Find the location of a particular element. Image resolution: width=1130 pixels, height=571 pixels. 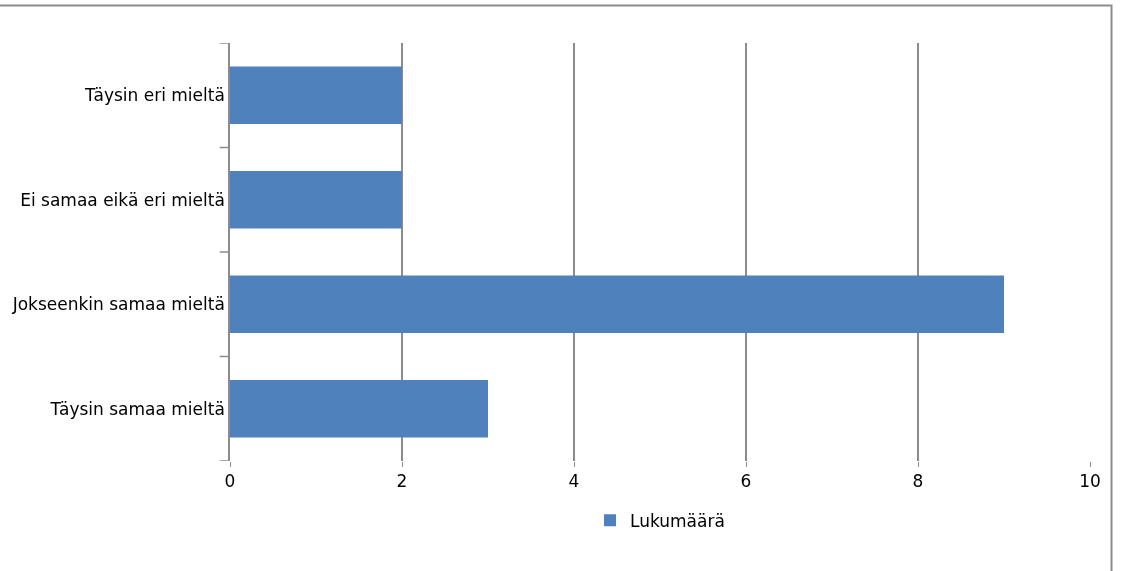

y-tick-label: Täysin samaa mieltä is located at coordinates (137, 408).